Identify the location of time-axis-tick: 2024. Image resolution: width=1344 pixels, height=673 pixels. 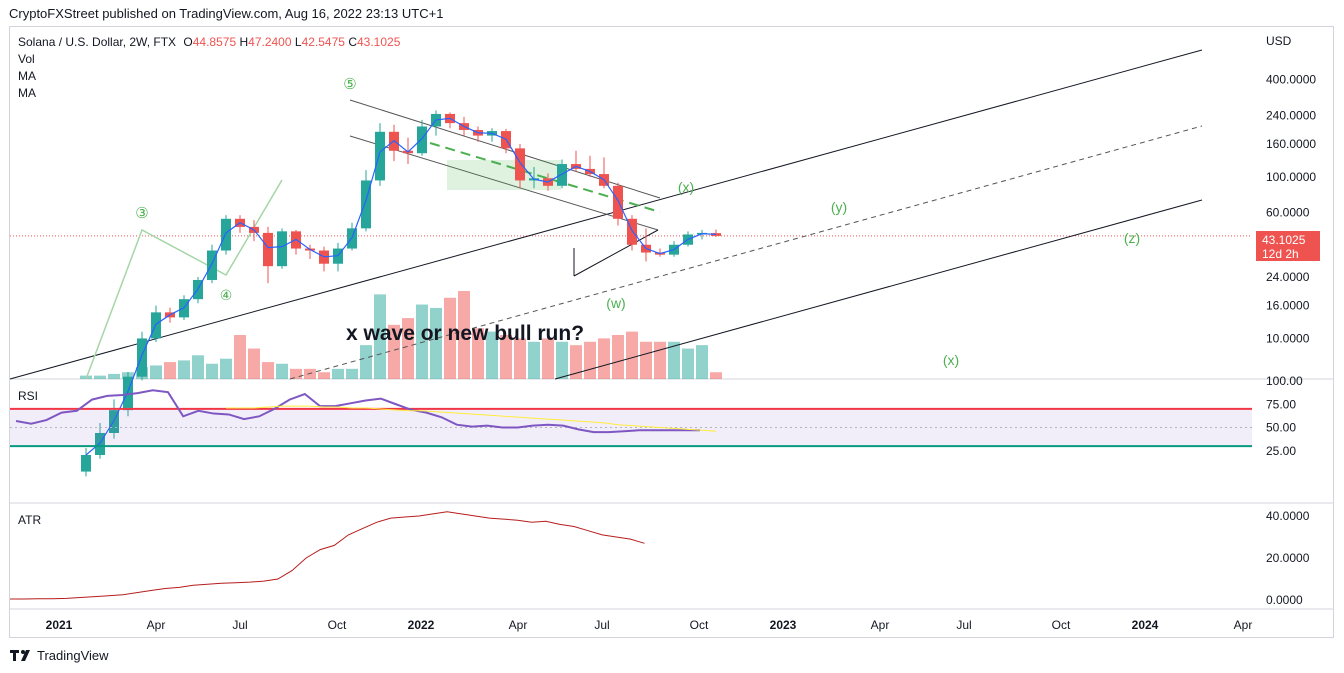
(1145, 625).